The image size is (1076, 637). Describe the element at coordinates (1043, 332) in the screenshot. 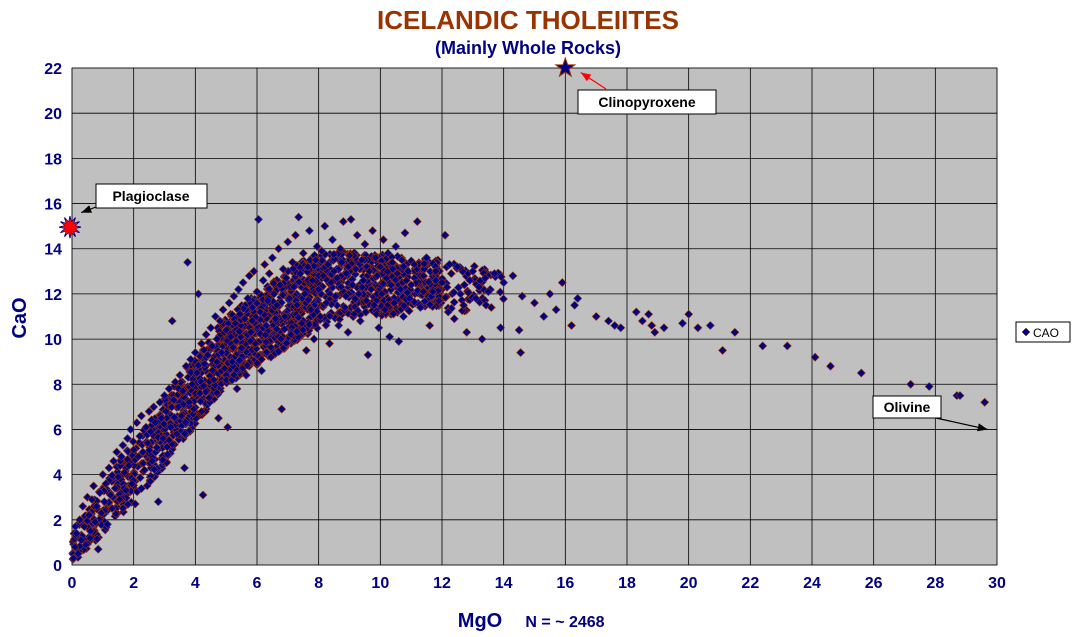

I see `legend: CAO` at that location.